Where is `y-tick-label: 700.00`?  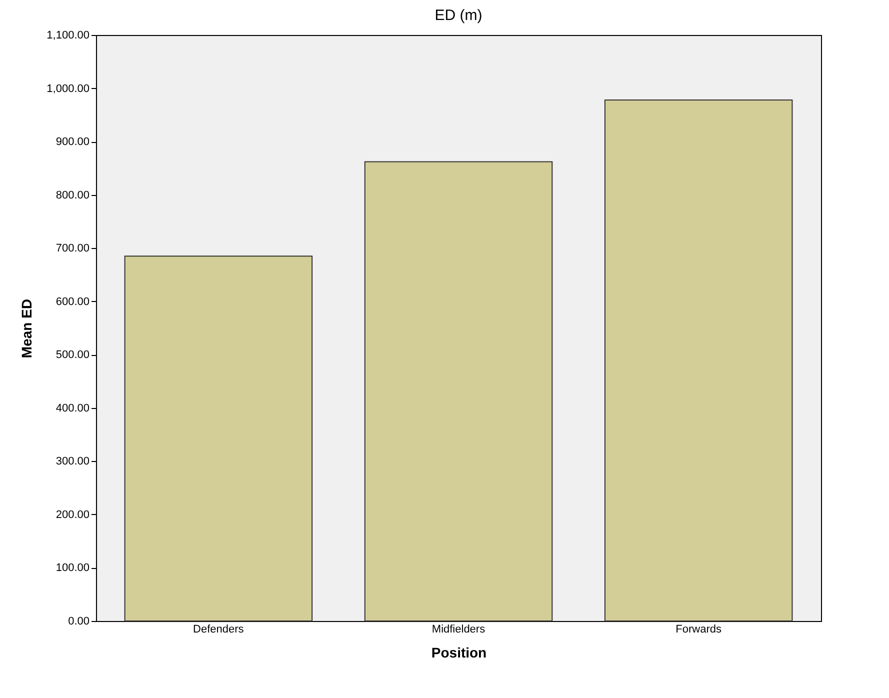 y-tick-label: 700.00 is located at coordinates (73, 248).